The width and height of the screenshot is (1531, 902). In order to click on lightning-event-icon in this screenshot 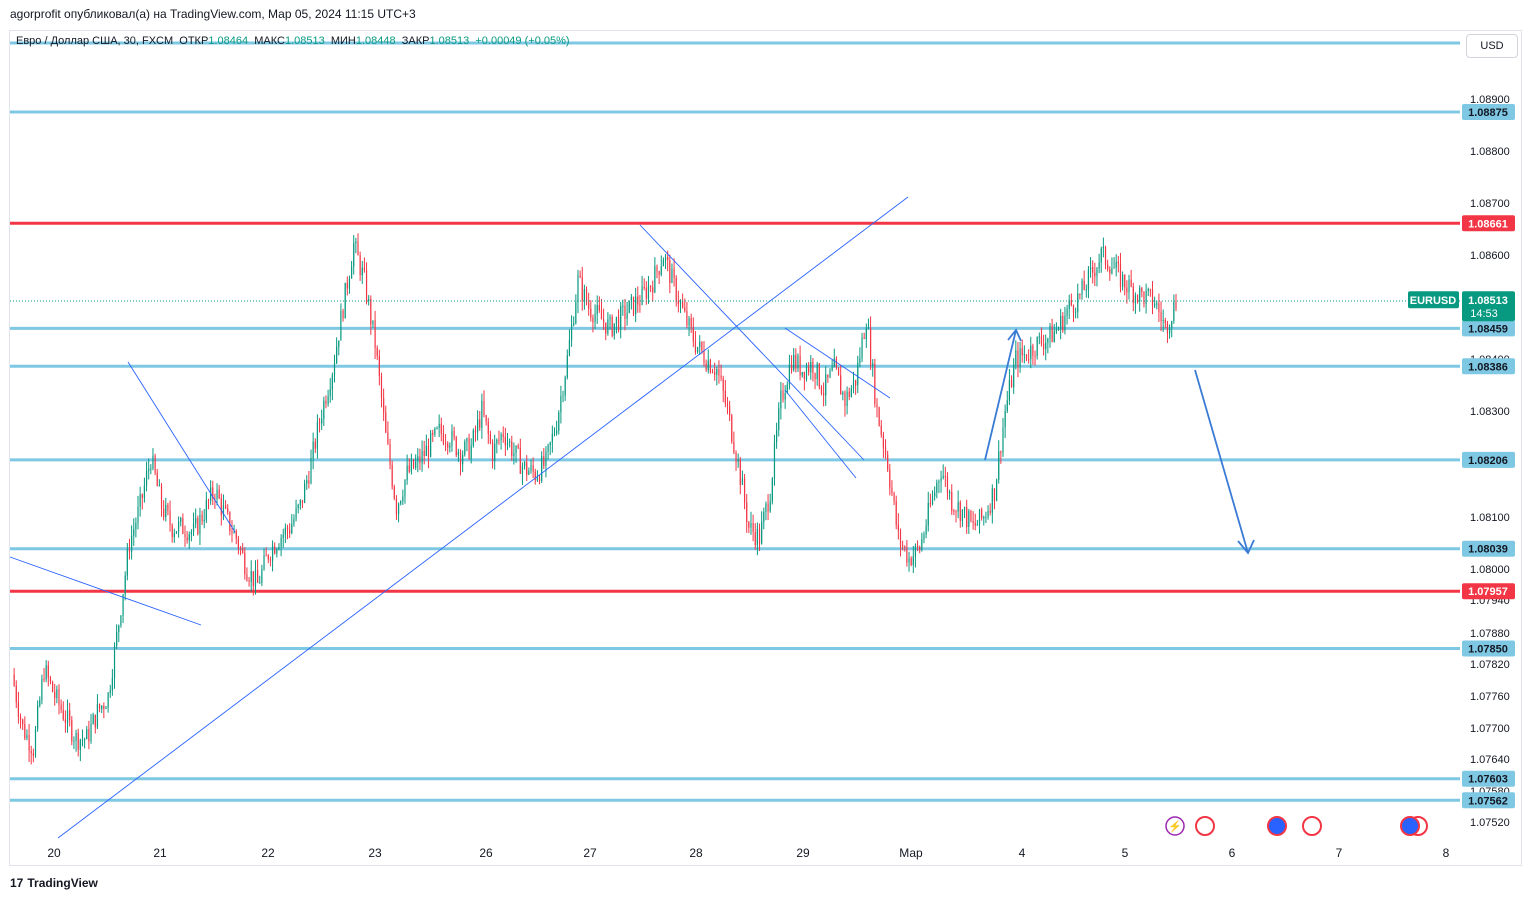, I will do `click(1175, 826)`.